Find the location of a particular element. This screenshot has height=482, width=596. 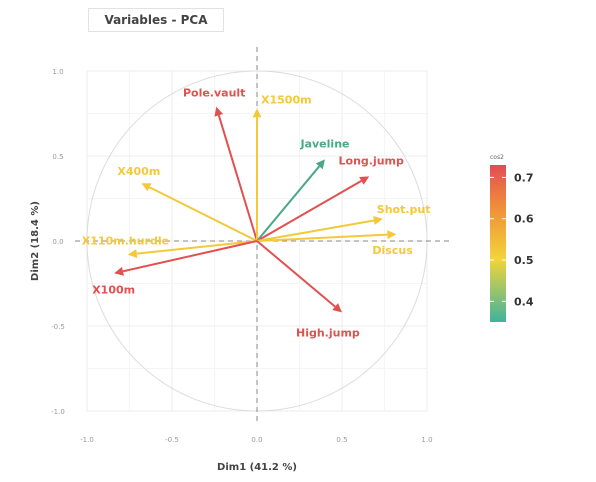

variable-label: Javeline is located at coordinates (325, 143).